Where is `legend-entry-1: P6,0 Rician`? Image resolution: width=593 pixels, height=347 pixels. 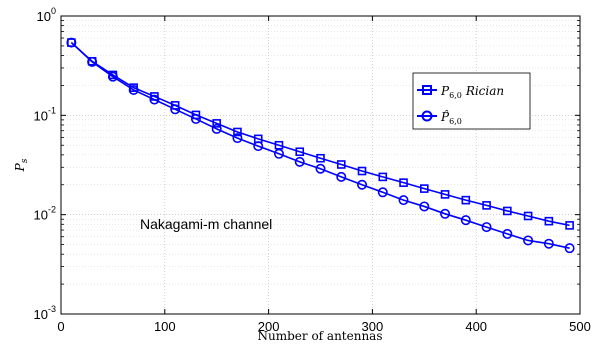 legend-entry-1: P6,0 Rician is located at coordinates (472, 92).